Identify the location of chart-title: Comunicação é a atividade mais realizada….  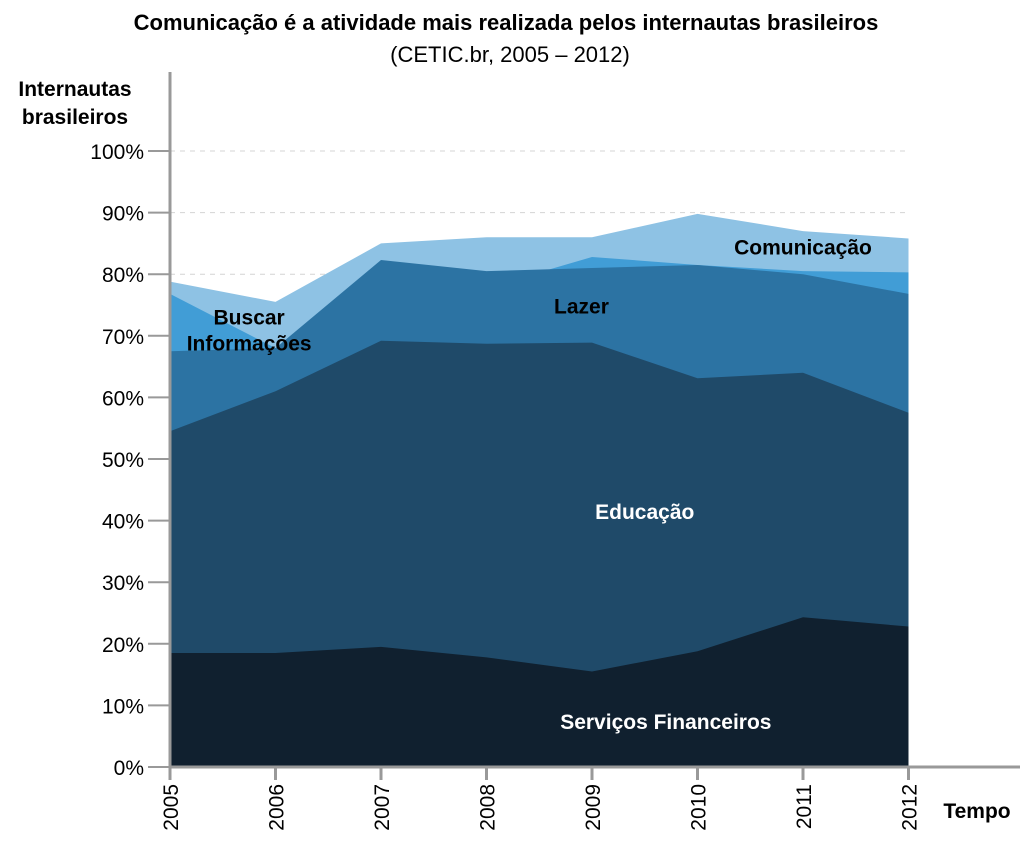
(506, 22).